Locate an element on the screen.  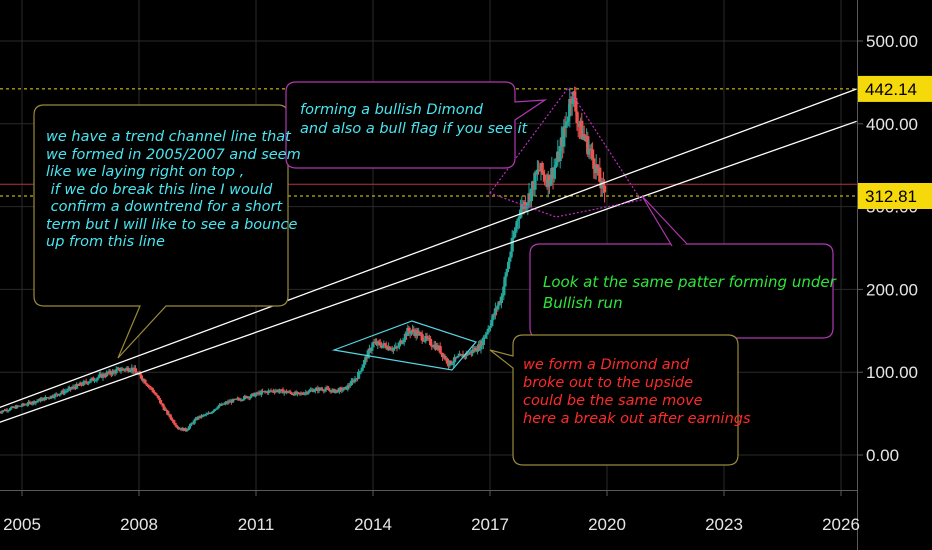
callout-same-pattern-pointer is located at coordinates (664, 221).